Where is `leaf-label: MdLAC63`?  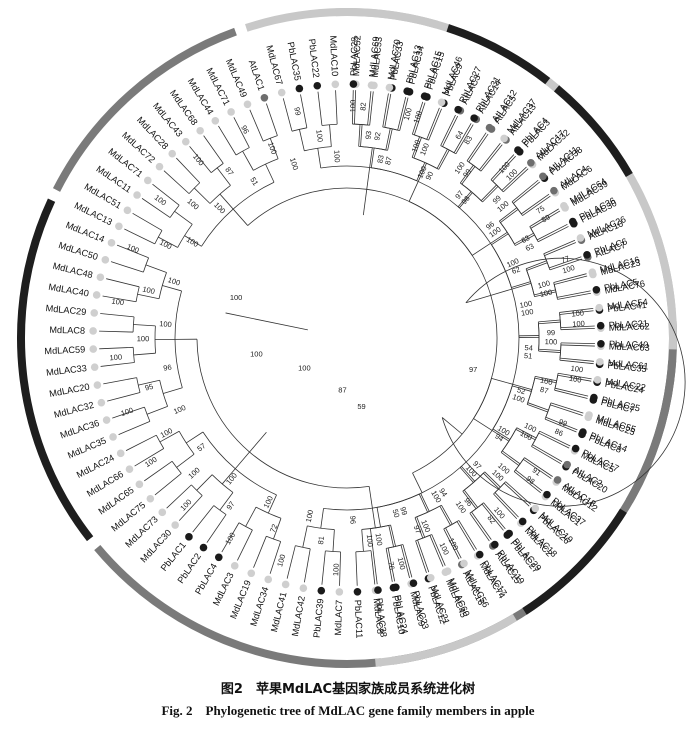
leaf-label: MdLAC63 is located at coordinates (629, 347).